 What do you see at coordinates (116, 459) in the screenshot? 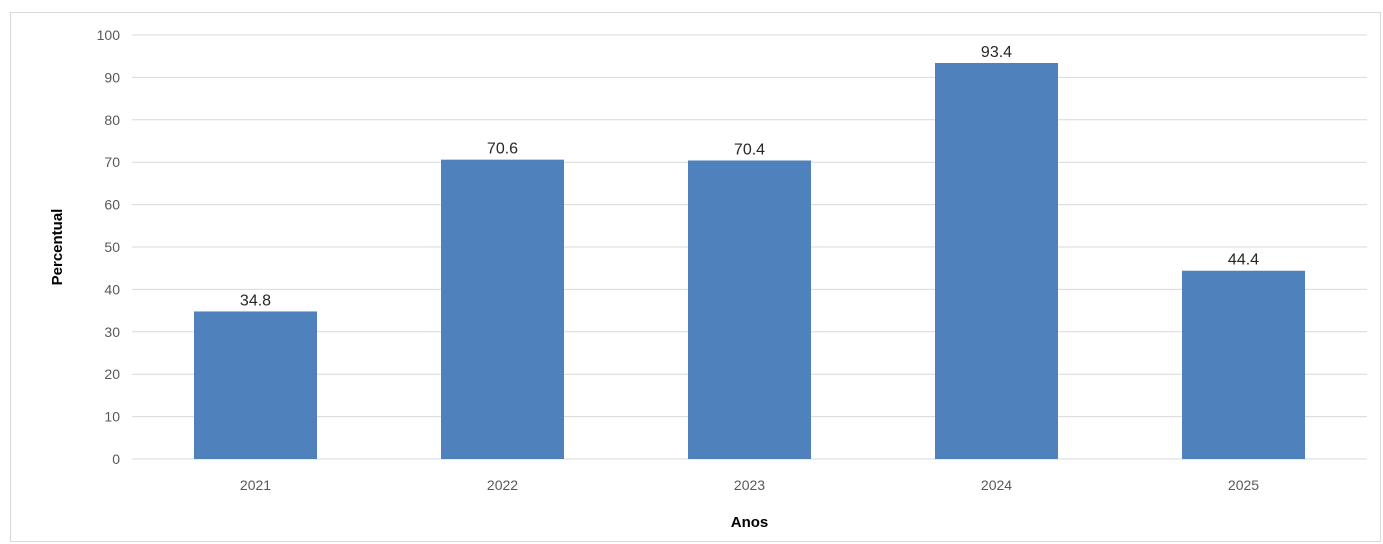
I see `y-tick-label: 0` at bounding box center [116, 459].